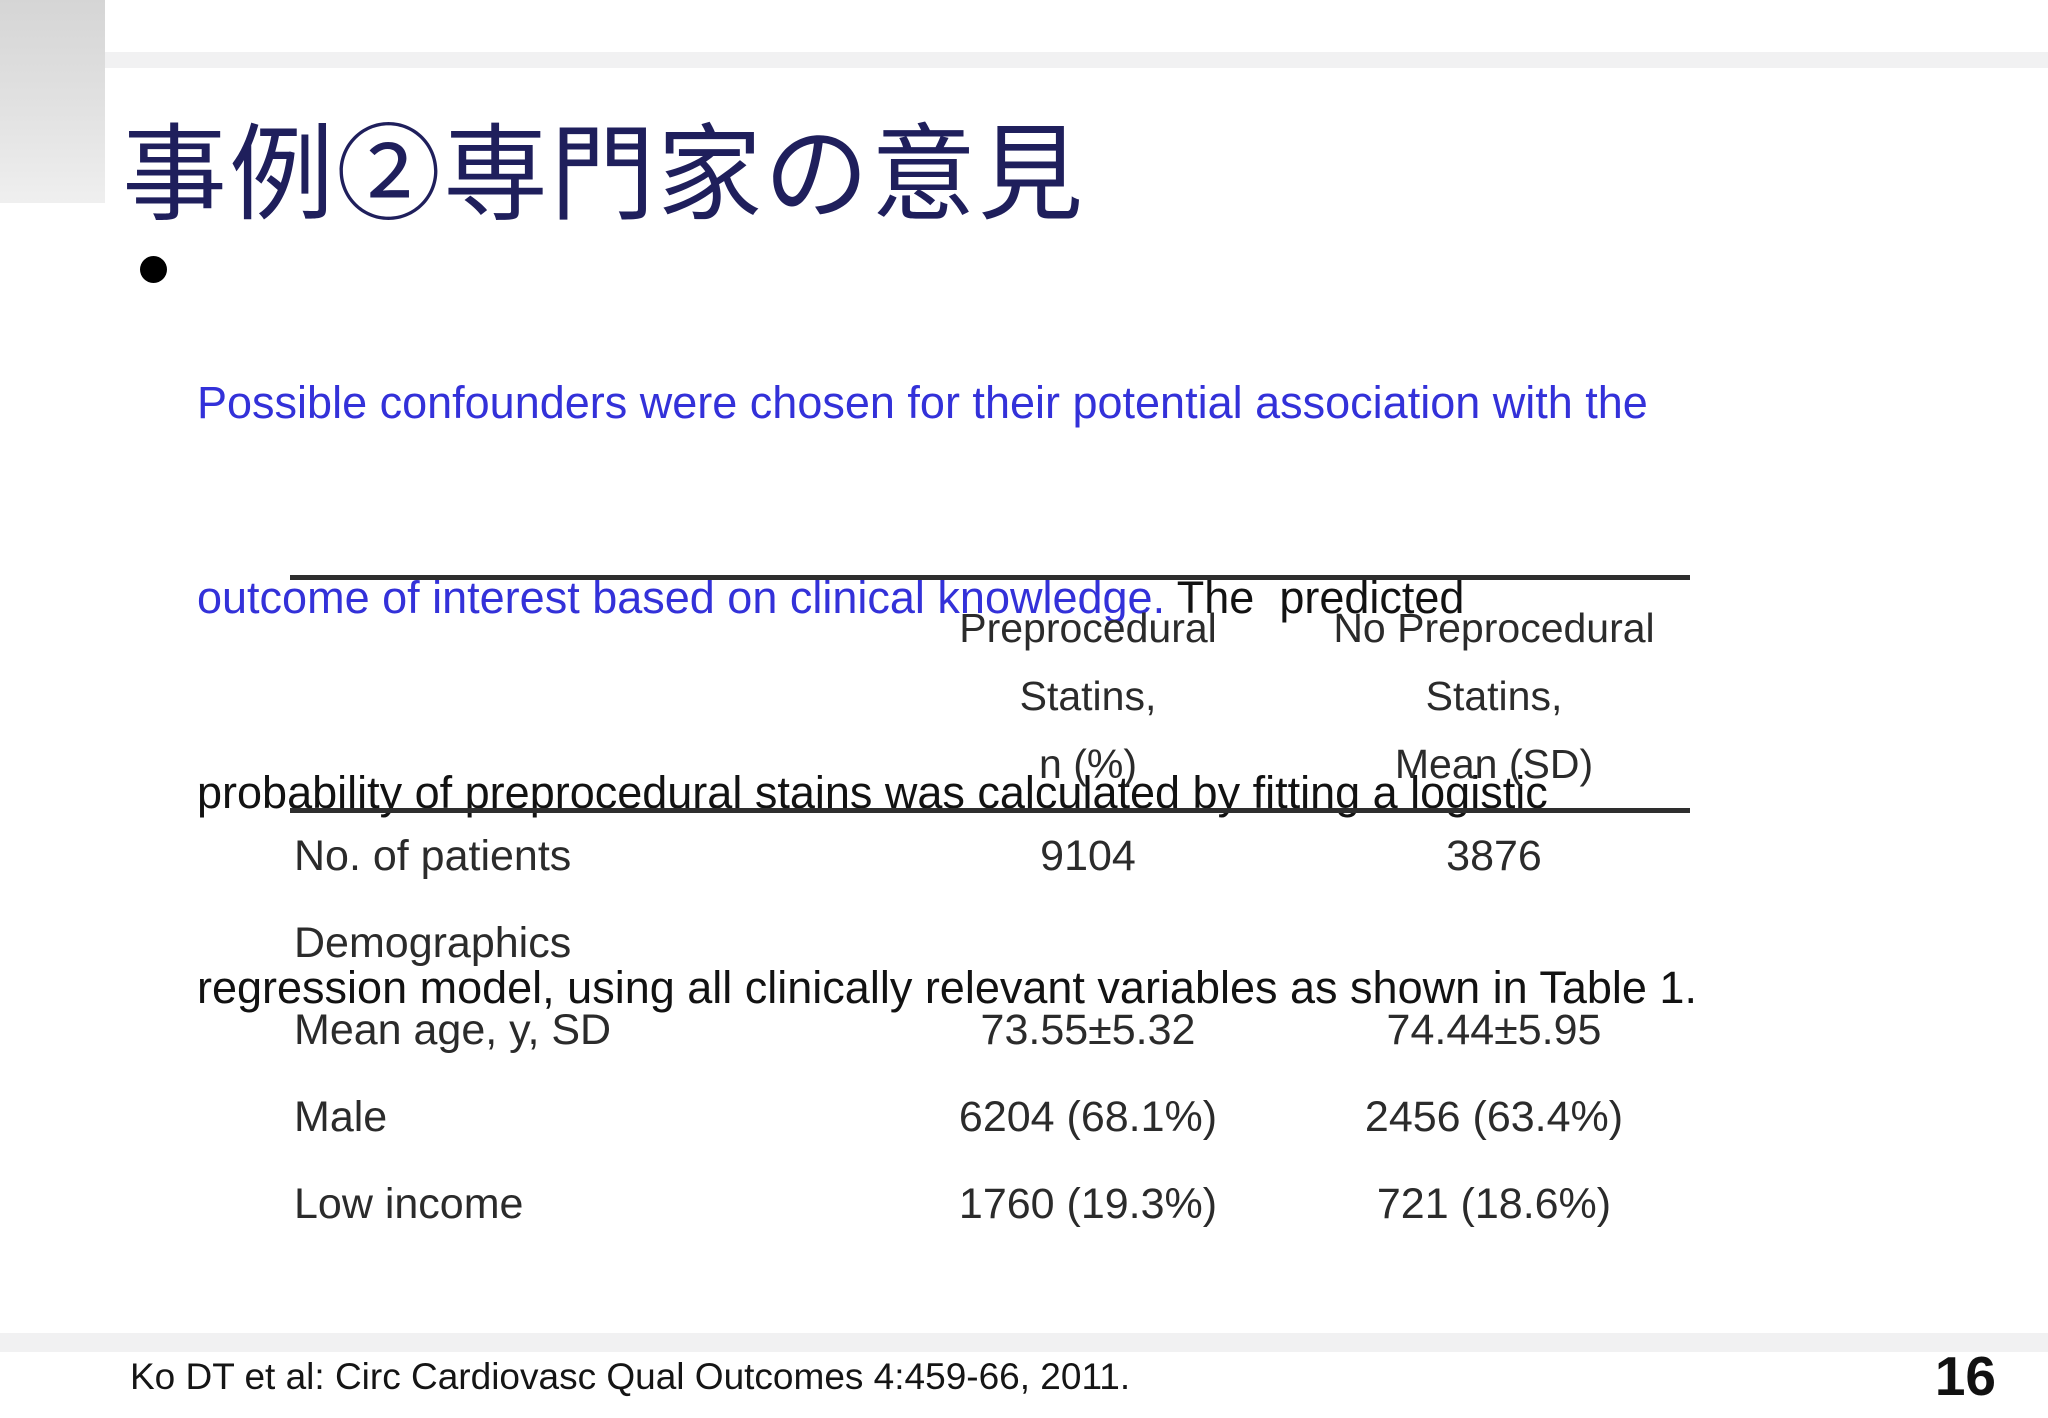 This screenshot has width=2048, height=1418. Describe the element at coordinates (1494, 856) in the screenshot. I see `cell-value: 3876` at that location.